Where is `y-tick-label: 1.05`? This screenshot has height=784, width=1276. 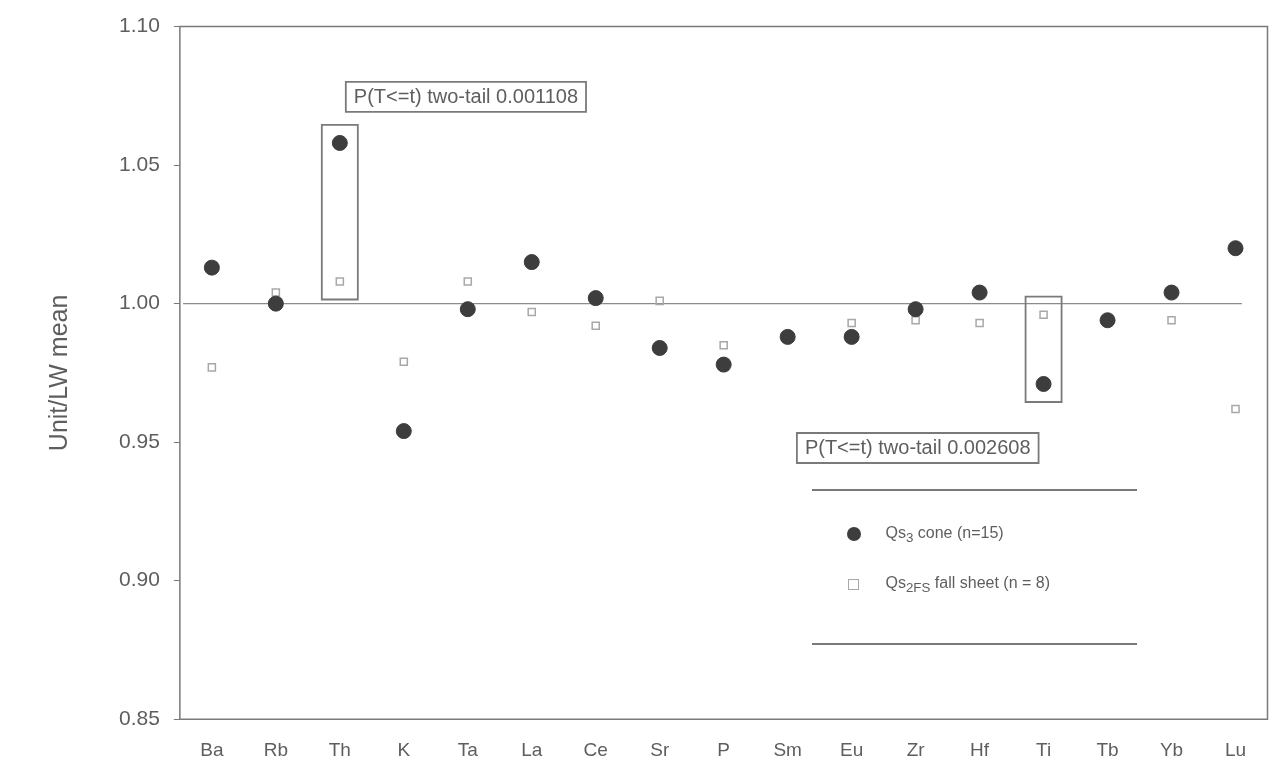 y-tick-label: 1.05 is located at coordinates (139, 163).